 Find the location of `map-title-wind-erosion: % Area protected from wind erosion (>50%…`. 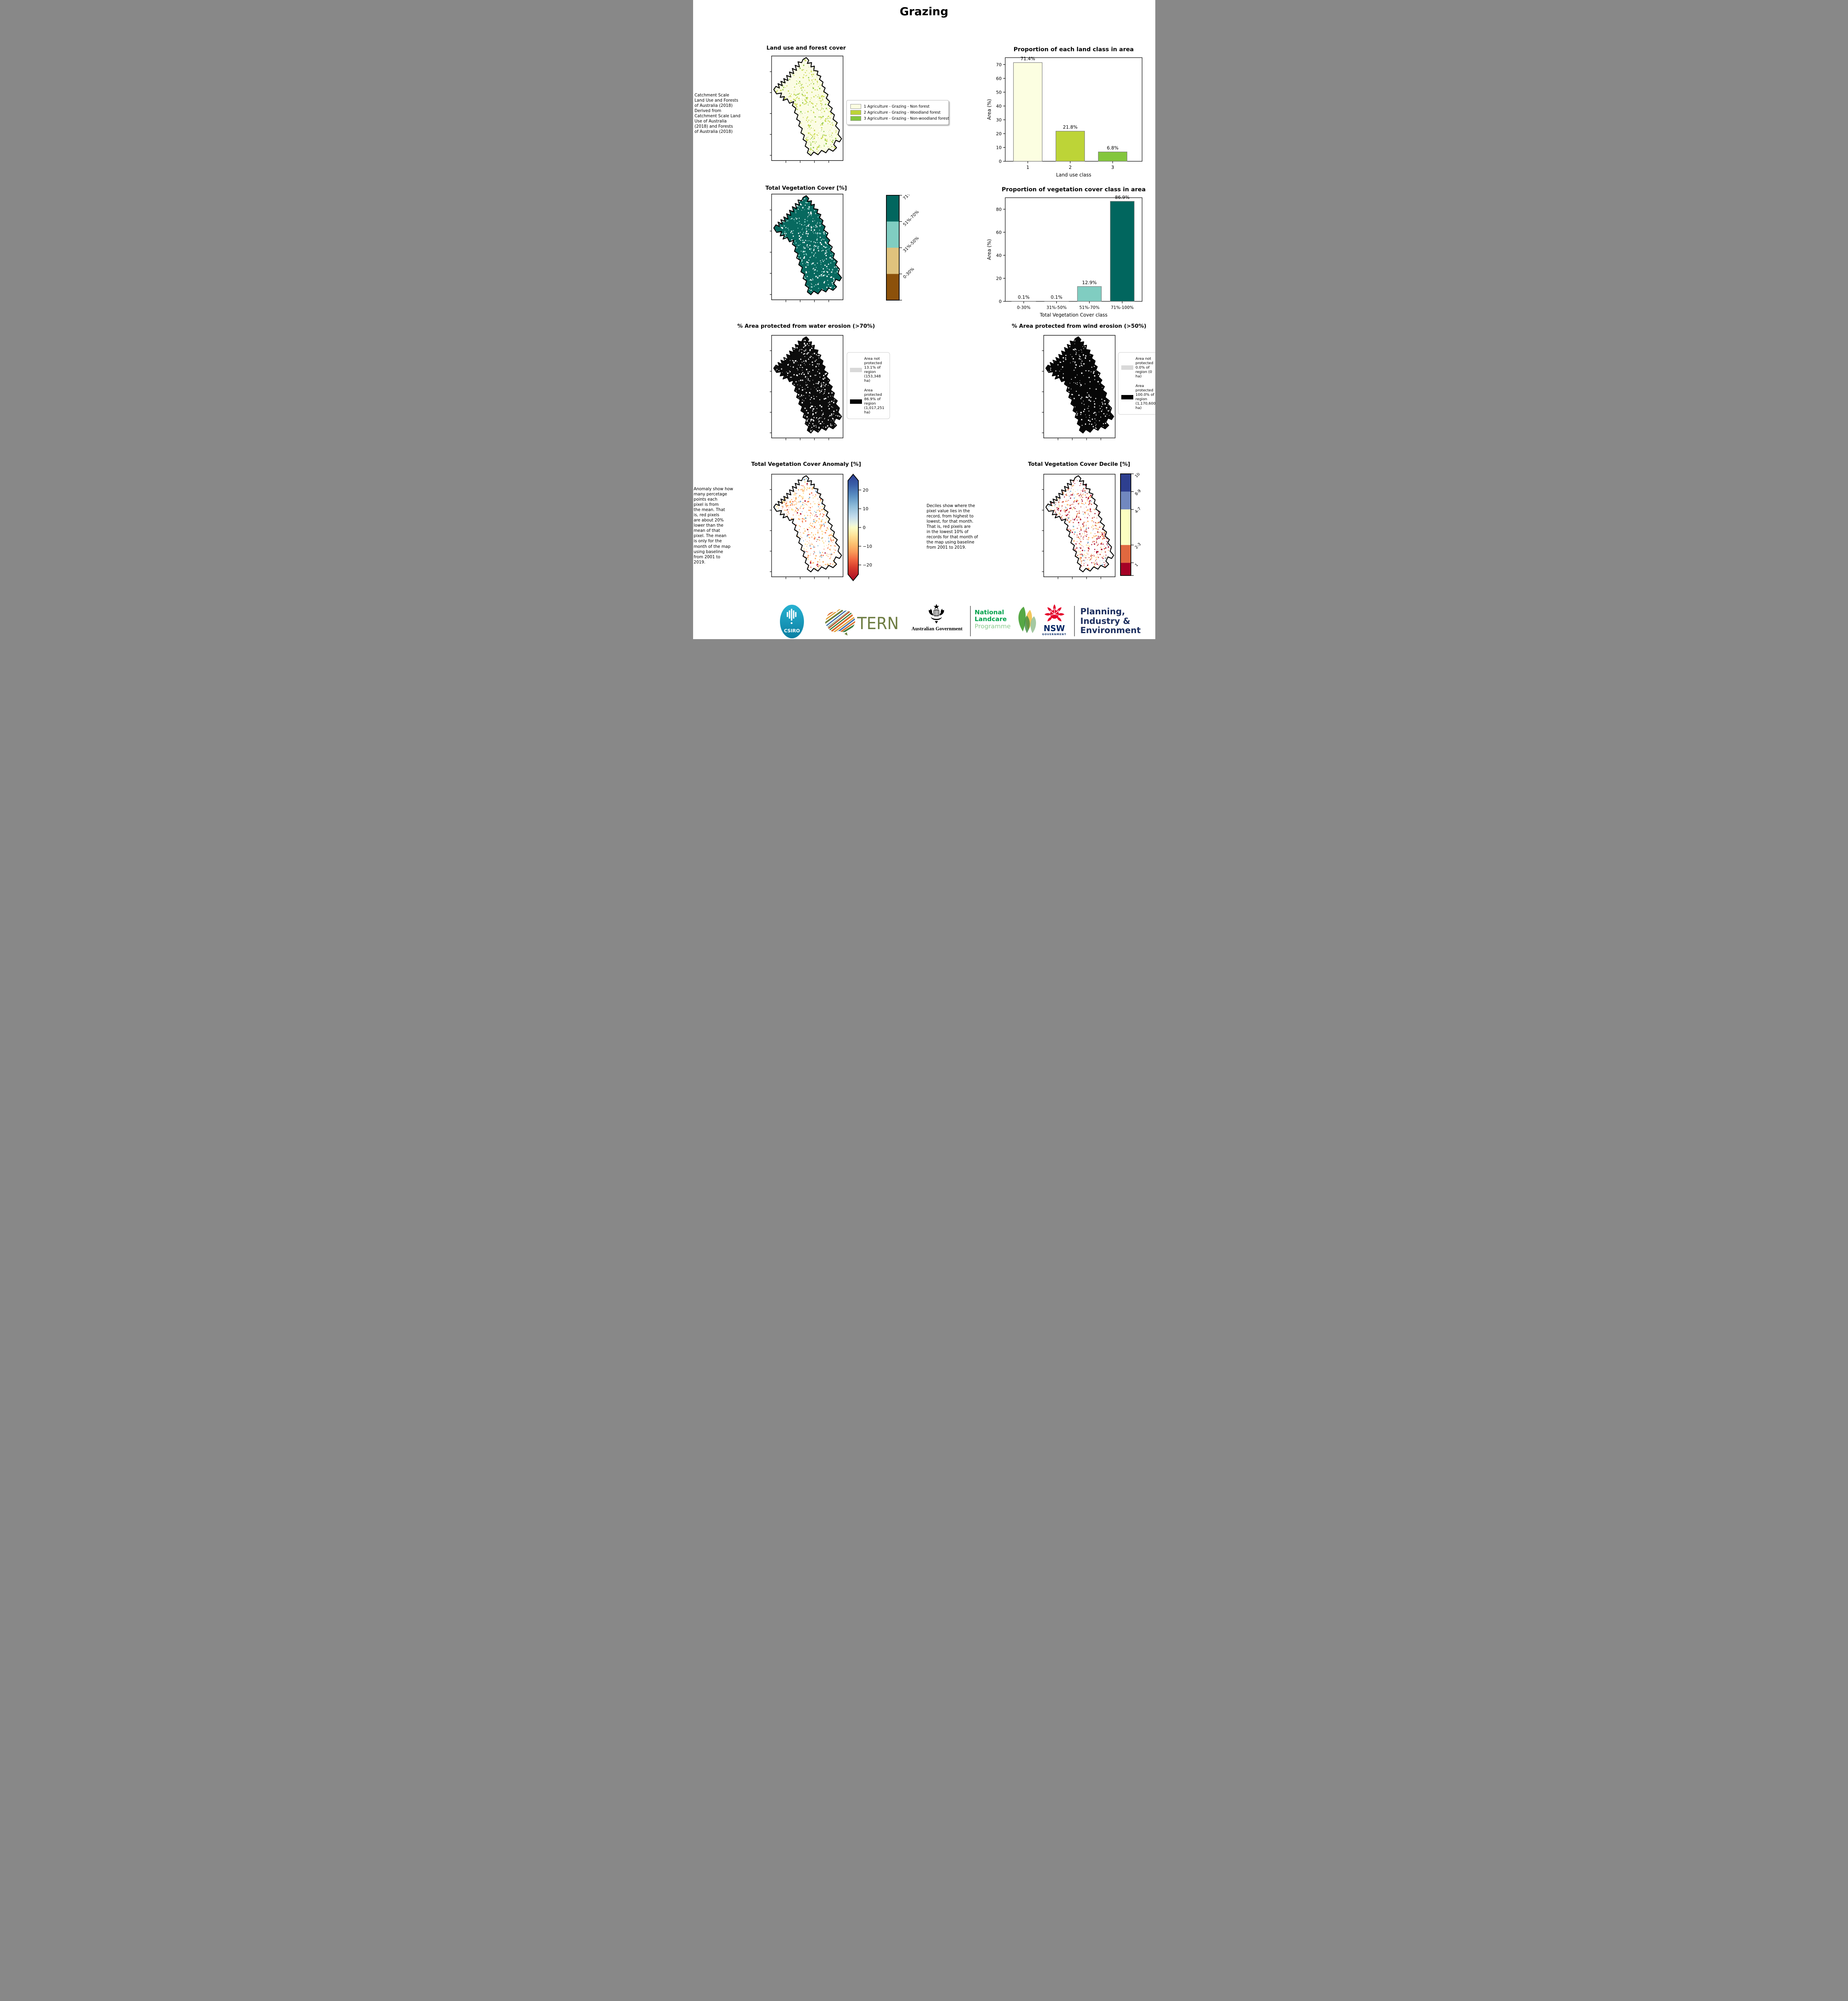

map-title-wind-erosion: % Area protected from wind erosion (>50%… is located at coordinates (1079, 326).